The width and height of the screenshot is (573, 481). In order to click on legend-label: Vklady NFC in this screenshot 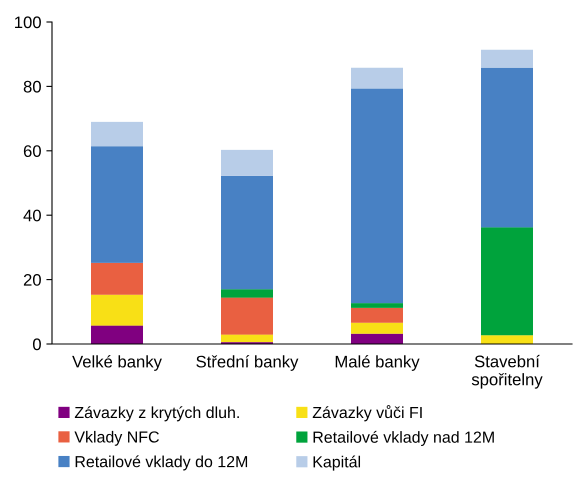, I will do `click(116, 438)`.